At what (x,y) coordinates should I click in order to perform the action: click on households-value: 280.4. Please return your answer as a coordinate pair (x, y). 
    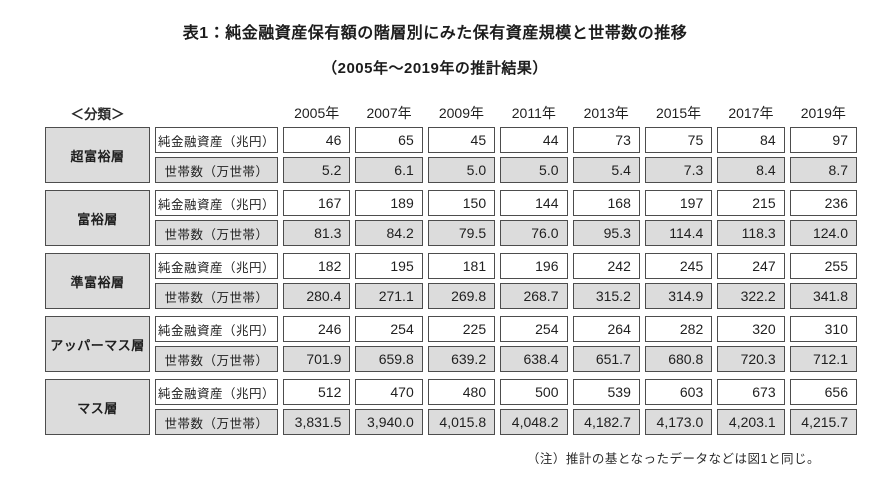
    Looking at the image, I should click on (317, 296).